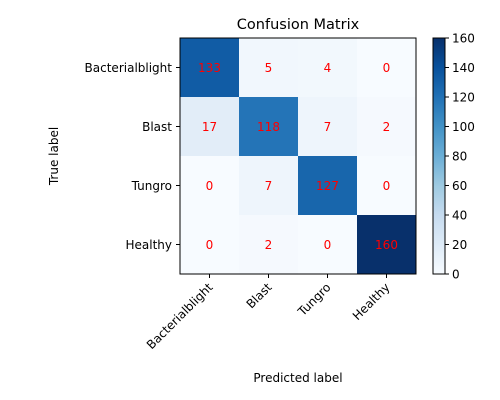 This screenshot has height=400, width=500. I want to click on y-tick-label: Healthy, so click(148, 245).